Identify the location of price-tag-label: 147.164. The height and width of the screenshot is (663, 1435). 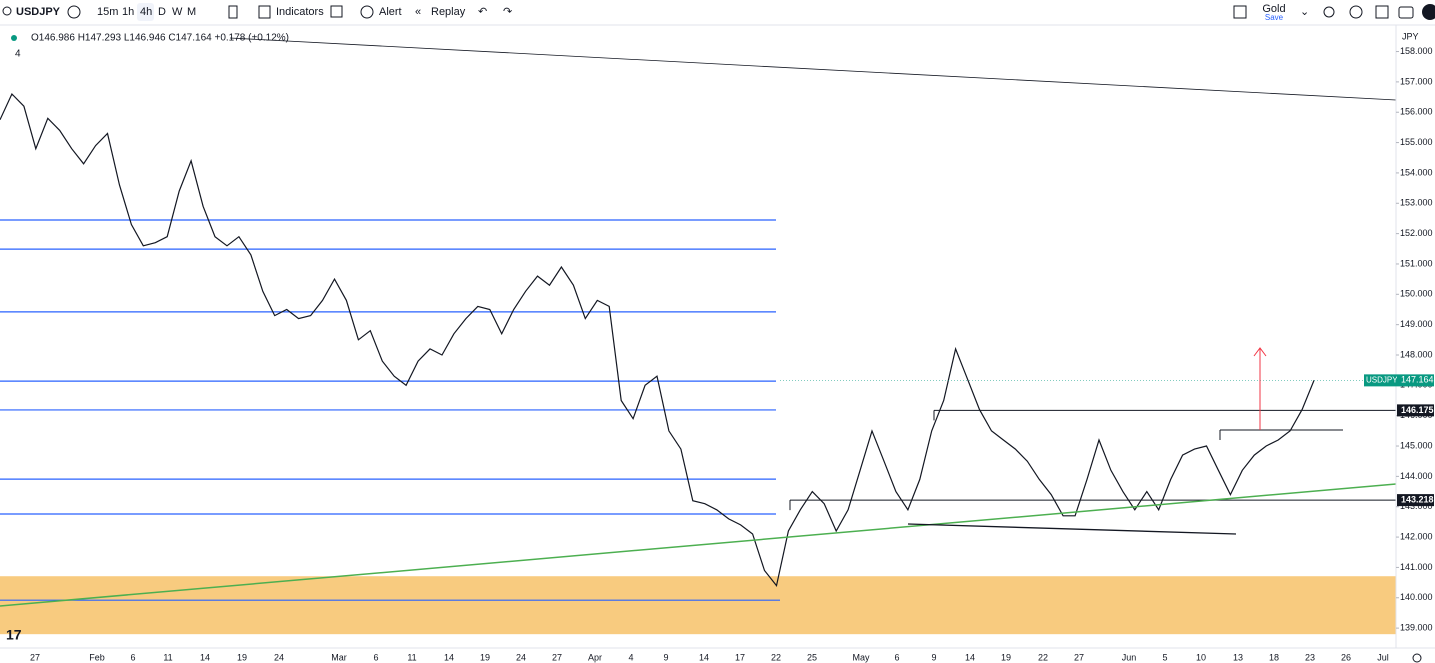
(1417, 380).